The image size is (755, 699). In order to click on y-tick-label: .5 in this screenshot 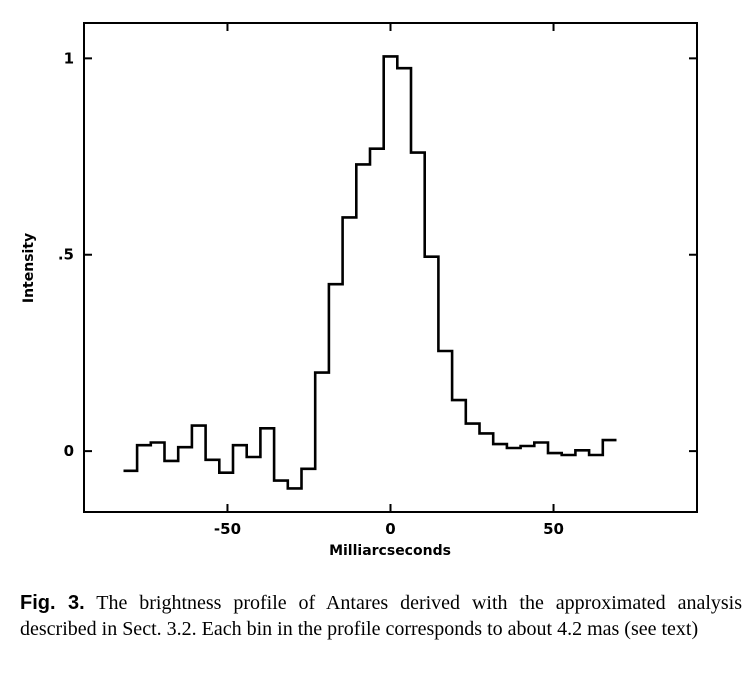, I will do `click(66, 255)`.